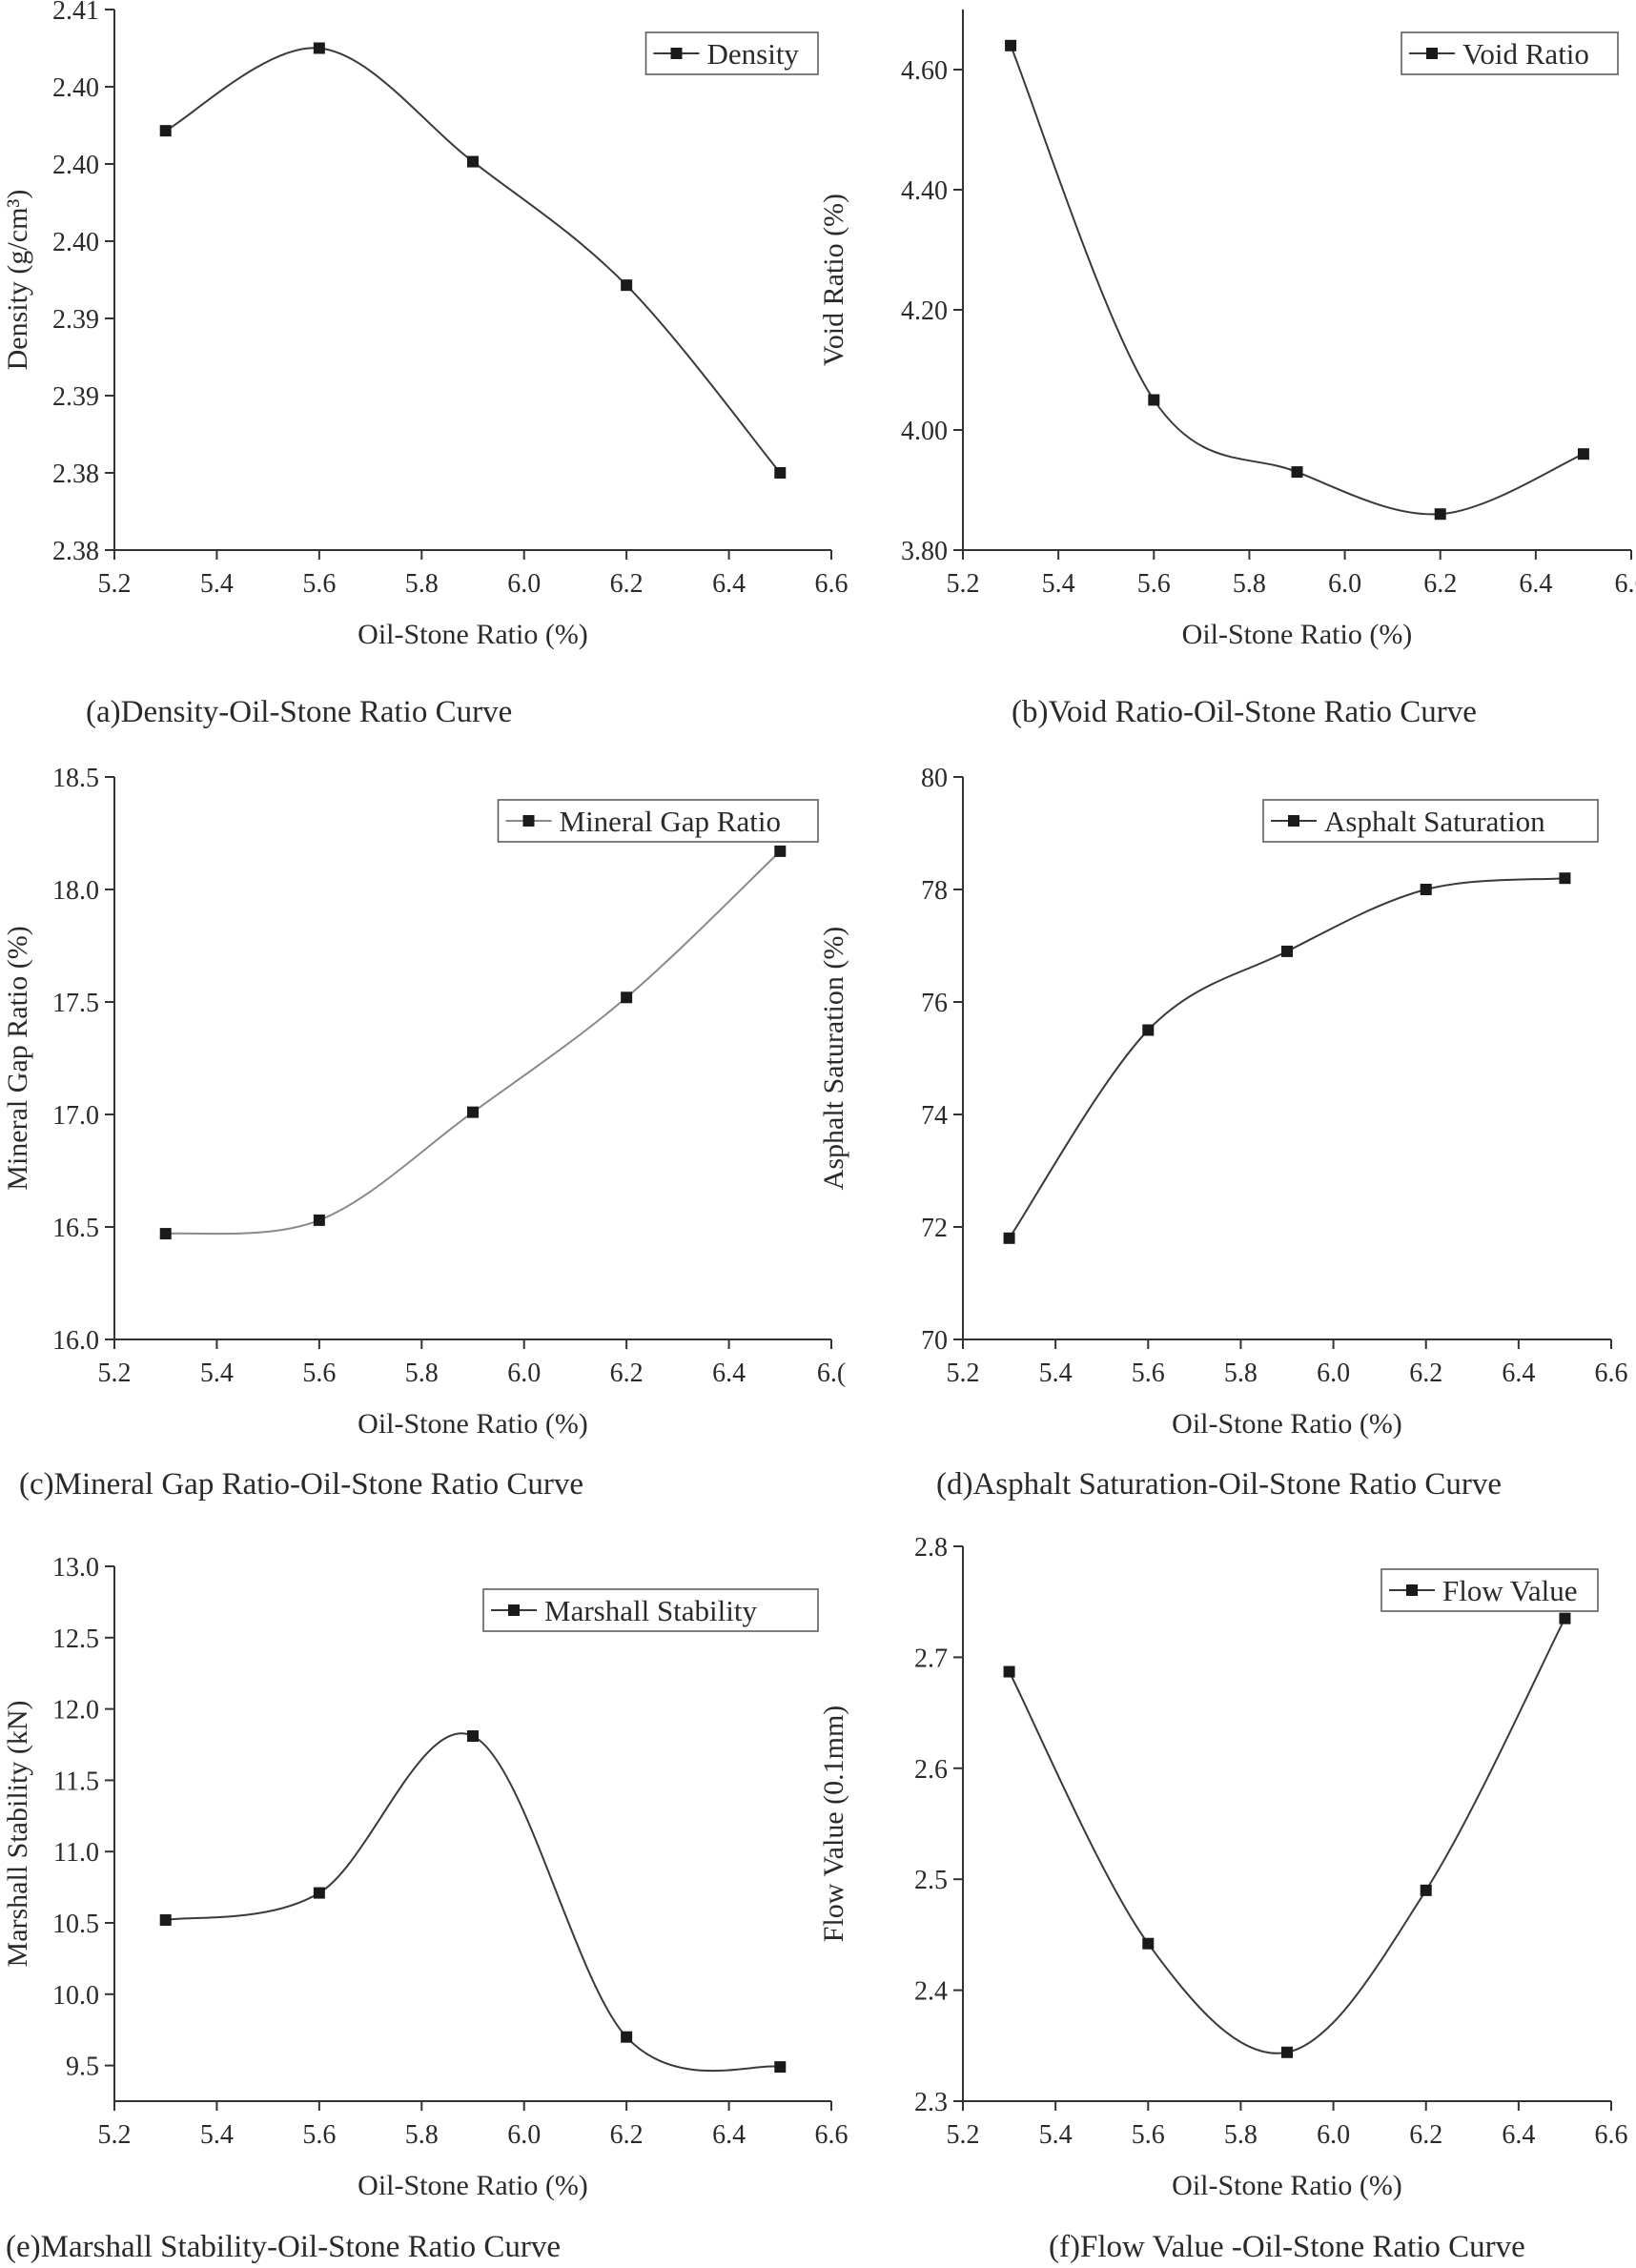 The height and width of the screenshot is (2268, 1636). Describe the element at coordinates (1287, 2247) in the screenshot. I see `chart-caption: (f)Flow Value -Oil-Stone Ratio Curve` at that location.